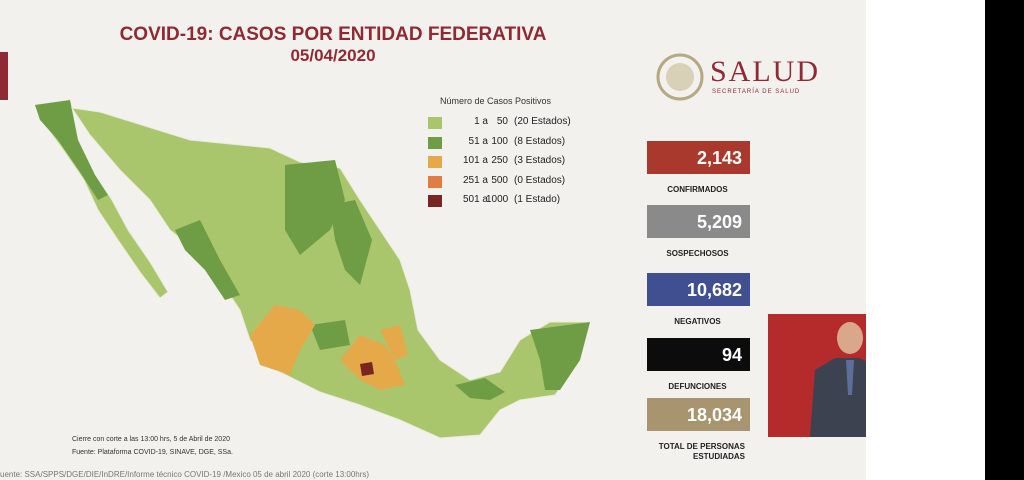 The image size is (1024, 480). I want to click on legend-item: 251 a 500 (0 Estados), so click(508, 182).